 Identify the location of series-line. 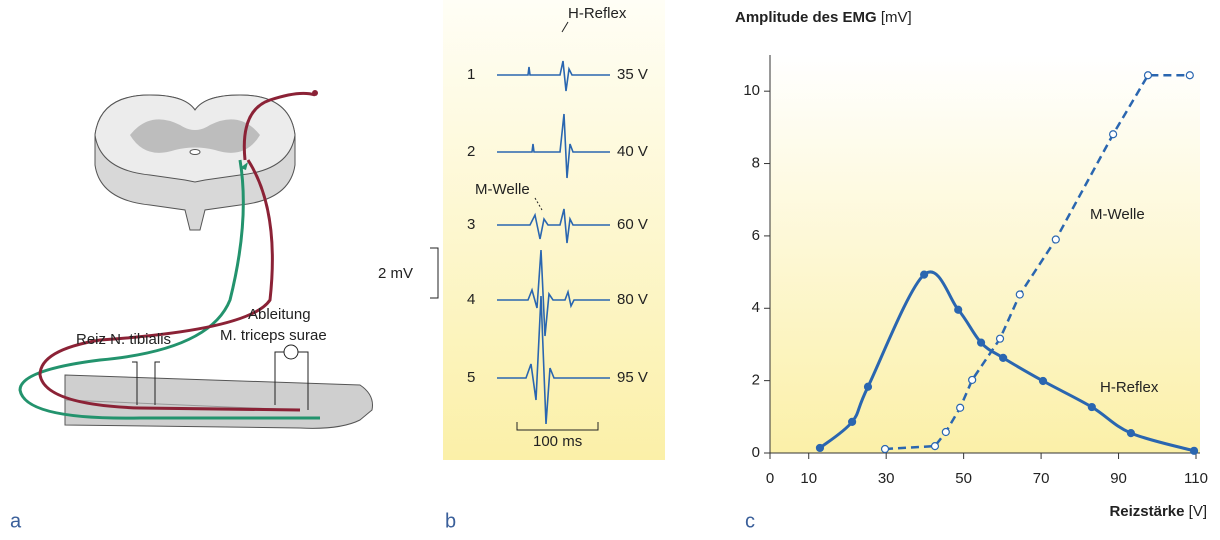
(1007, 361).